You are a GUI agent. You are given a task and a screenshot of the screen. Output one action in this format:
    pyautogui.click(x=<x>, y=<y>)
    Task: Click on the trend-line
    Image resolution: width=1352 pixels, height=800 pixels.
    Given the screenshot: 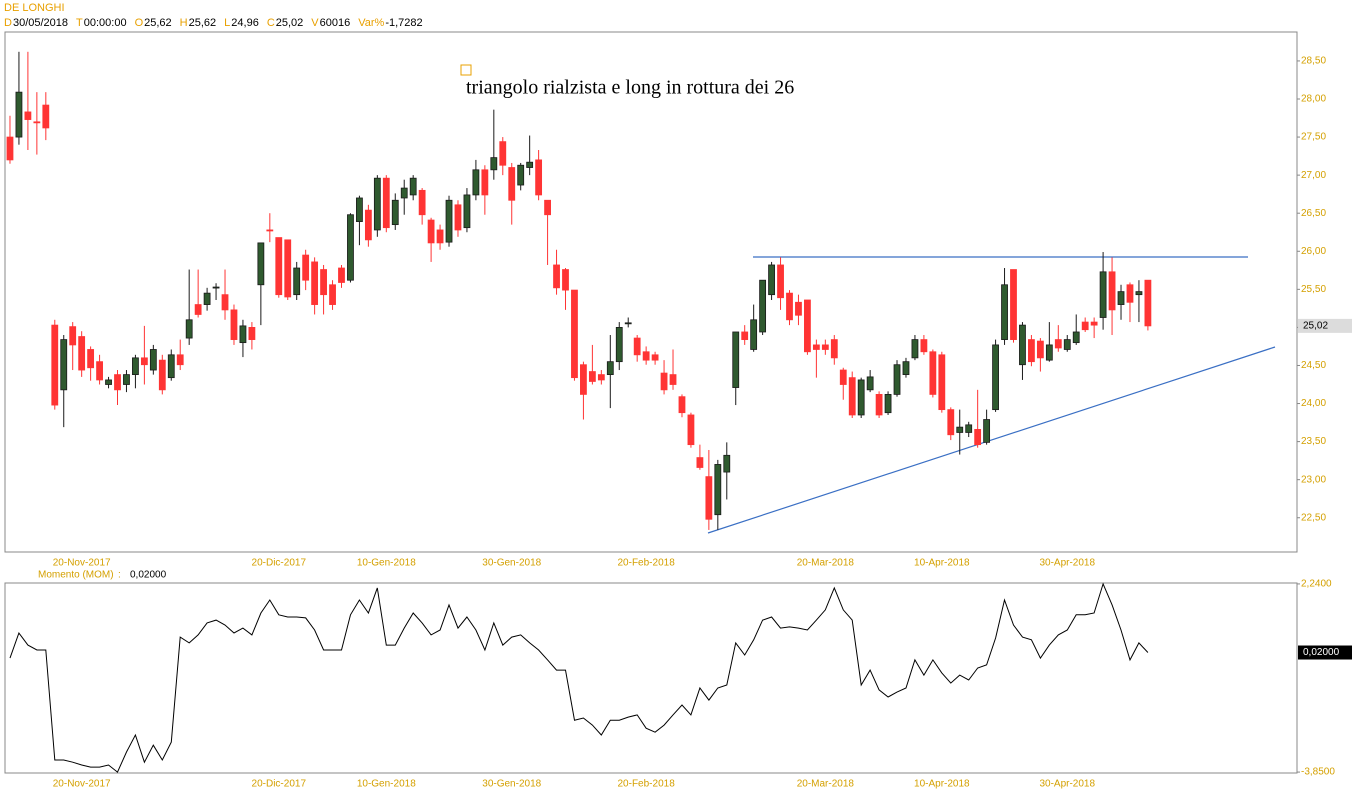 What is the action you would take?
    pyautogui.click(x=991, y=440)
    